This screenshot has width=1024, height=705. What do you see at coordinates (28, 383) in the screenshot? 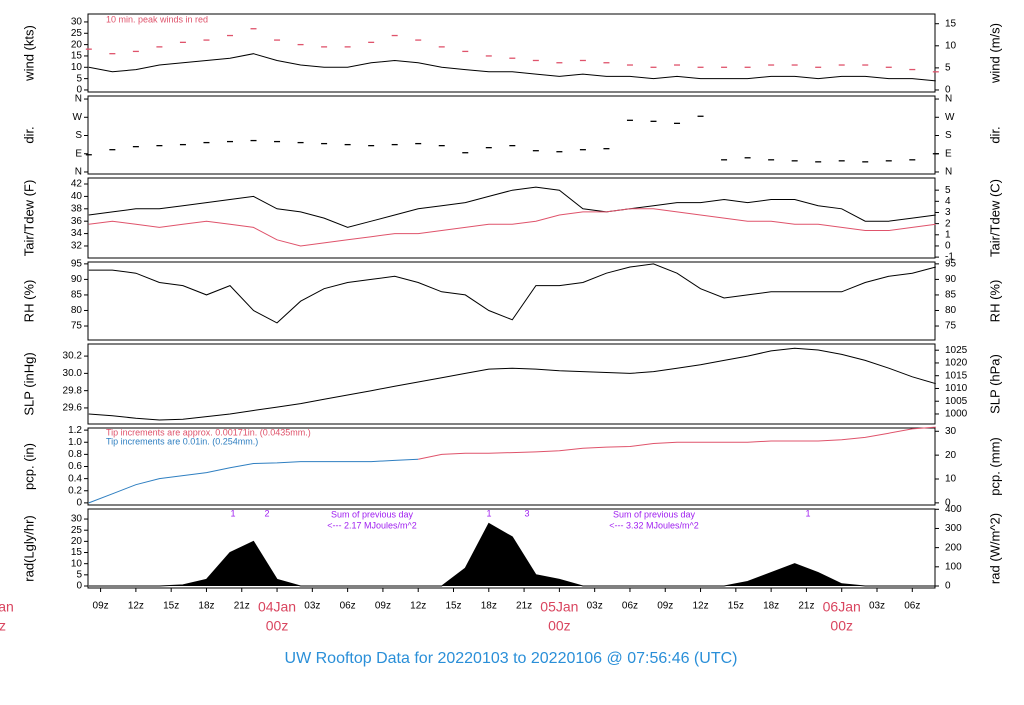
I see `y-axis-label: SLP (inHg)` at bounding box center [28, 383].